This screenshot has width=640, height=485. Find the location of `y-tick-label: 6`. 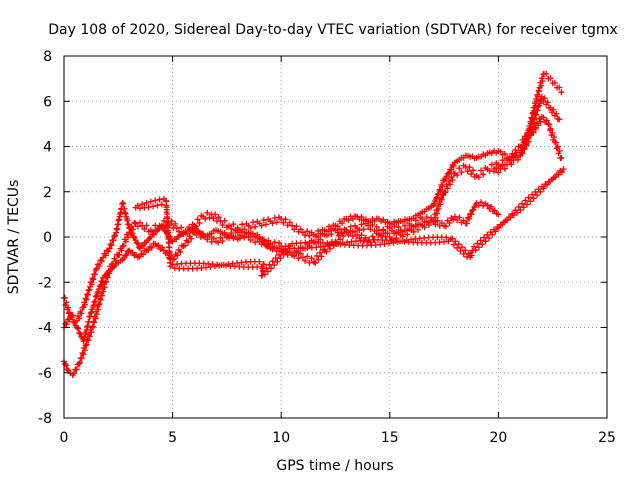

y-tick-label: 6 is located at coordinates (47, 102).